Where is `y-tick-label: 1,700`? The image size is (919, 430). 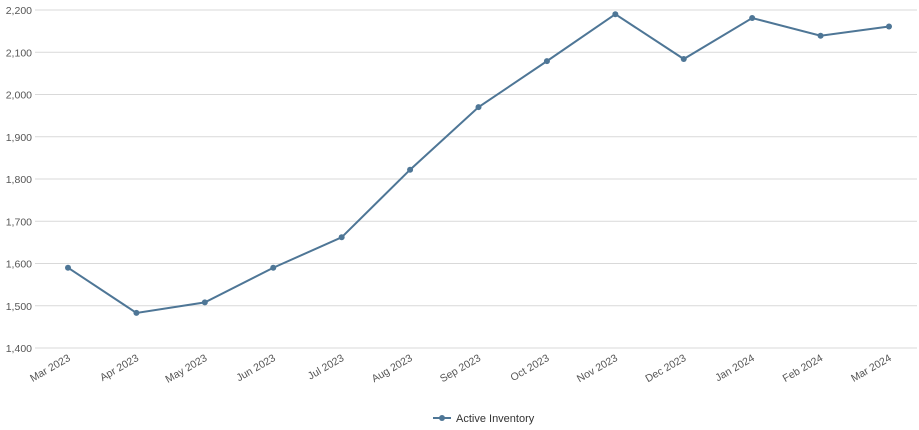
y-tick-label: 1,700 is located at coordinates (19, 222).